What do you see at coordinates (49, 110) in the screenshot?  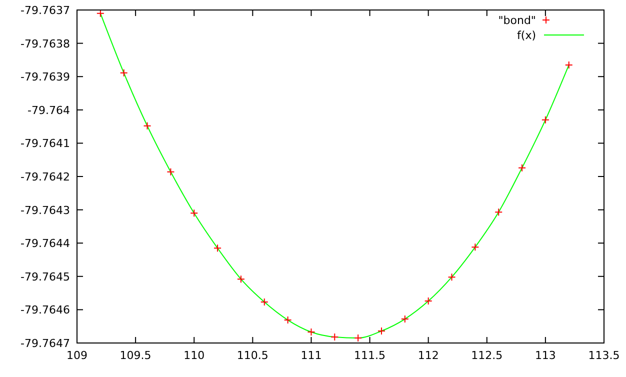 I see `y-tick-label: -79.764` at bounding box center [49, 110].